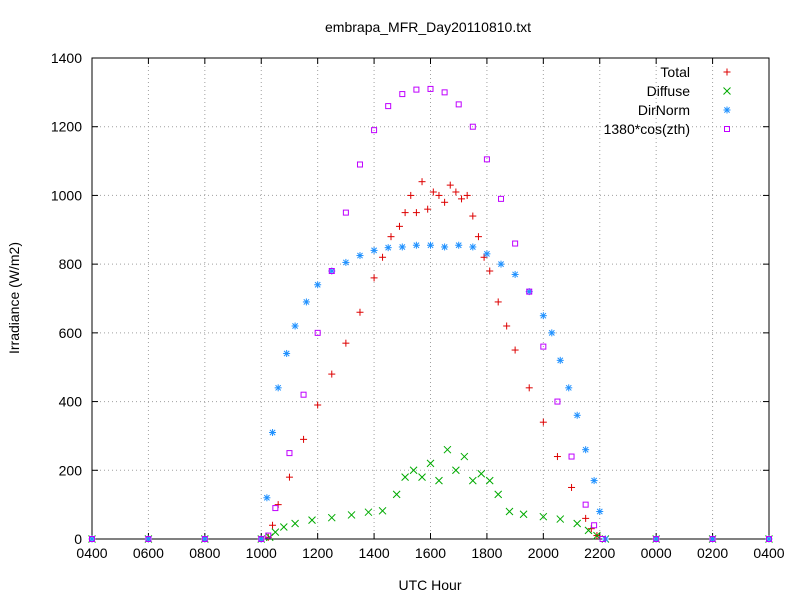  Describe the element at coordinates (261, 553) in the screenshot. I see `x-tick-label: 1000` at that location.